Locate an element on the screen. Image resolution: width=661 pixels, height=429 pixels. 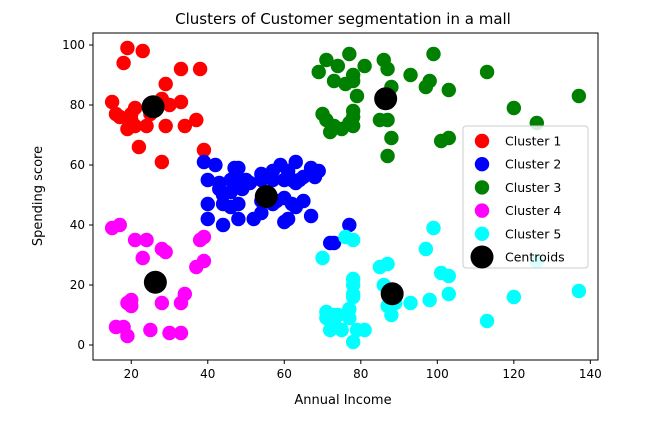
legend-label: Centroids is located at coordinates (535, 257).